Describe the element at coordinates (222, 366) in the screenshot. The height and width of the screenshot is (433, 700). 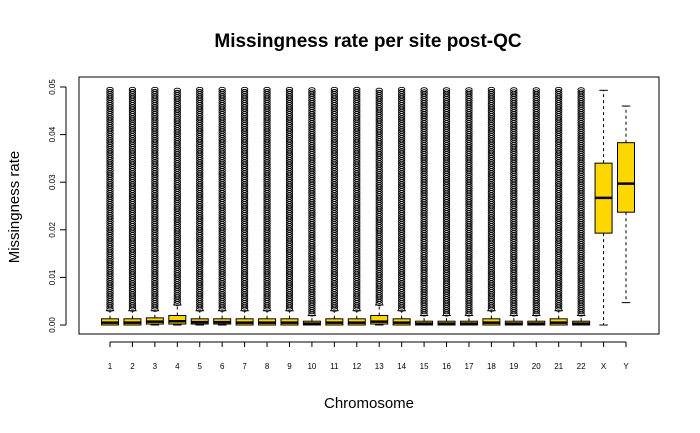
I see `x-tick-label: 6` at that location.